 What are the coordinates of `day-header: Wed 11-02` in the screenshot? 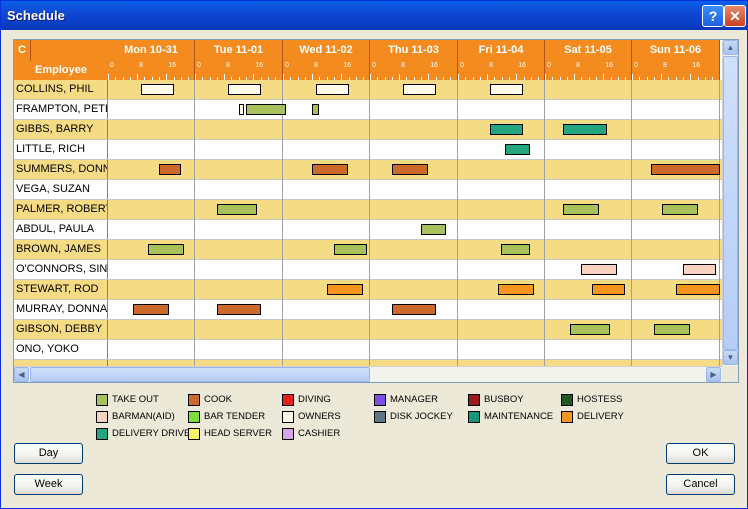 It's located at (326, 50).